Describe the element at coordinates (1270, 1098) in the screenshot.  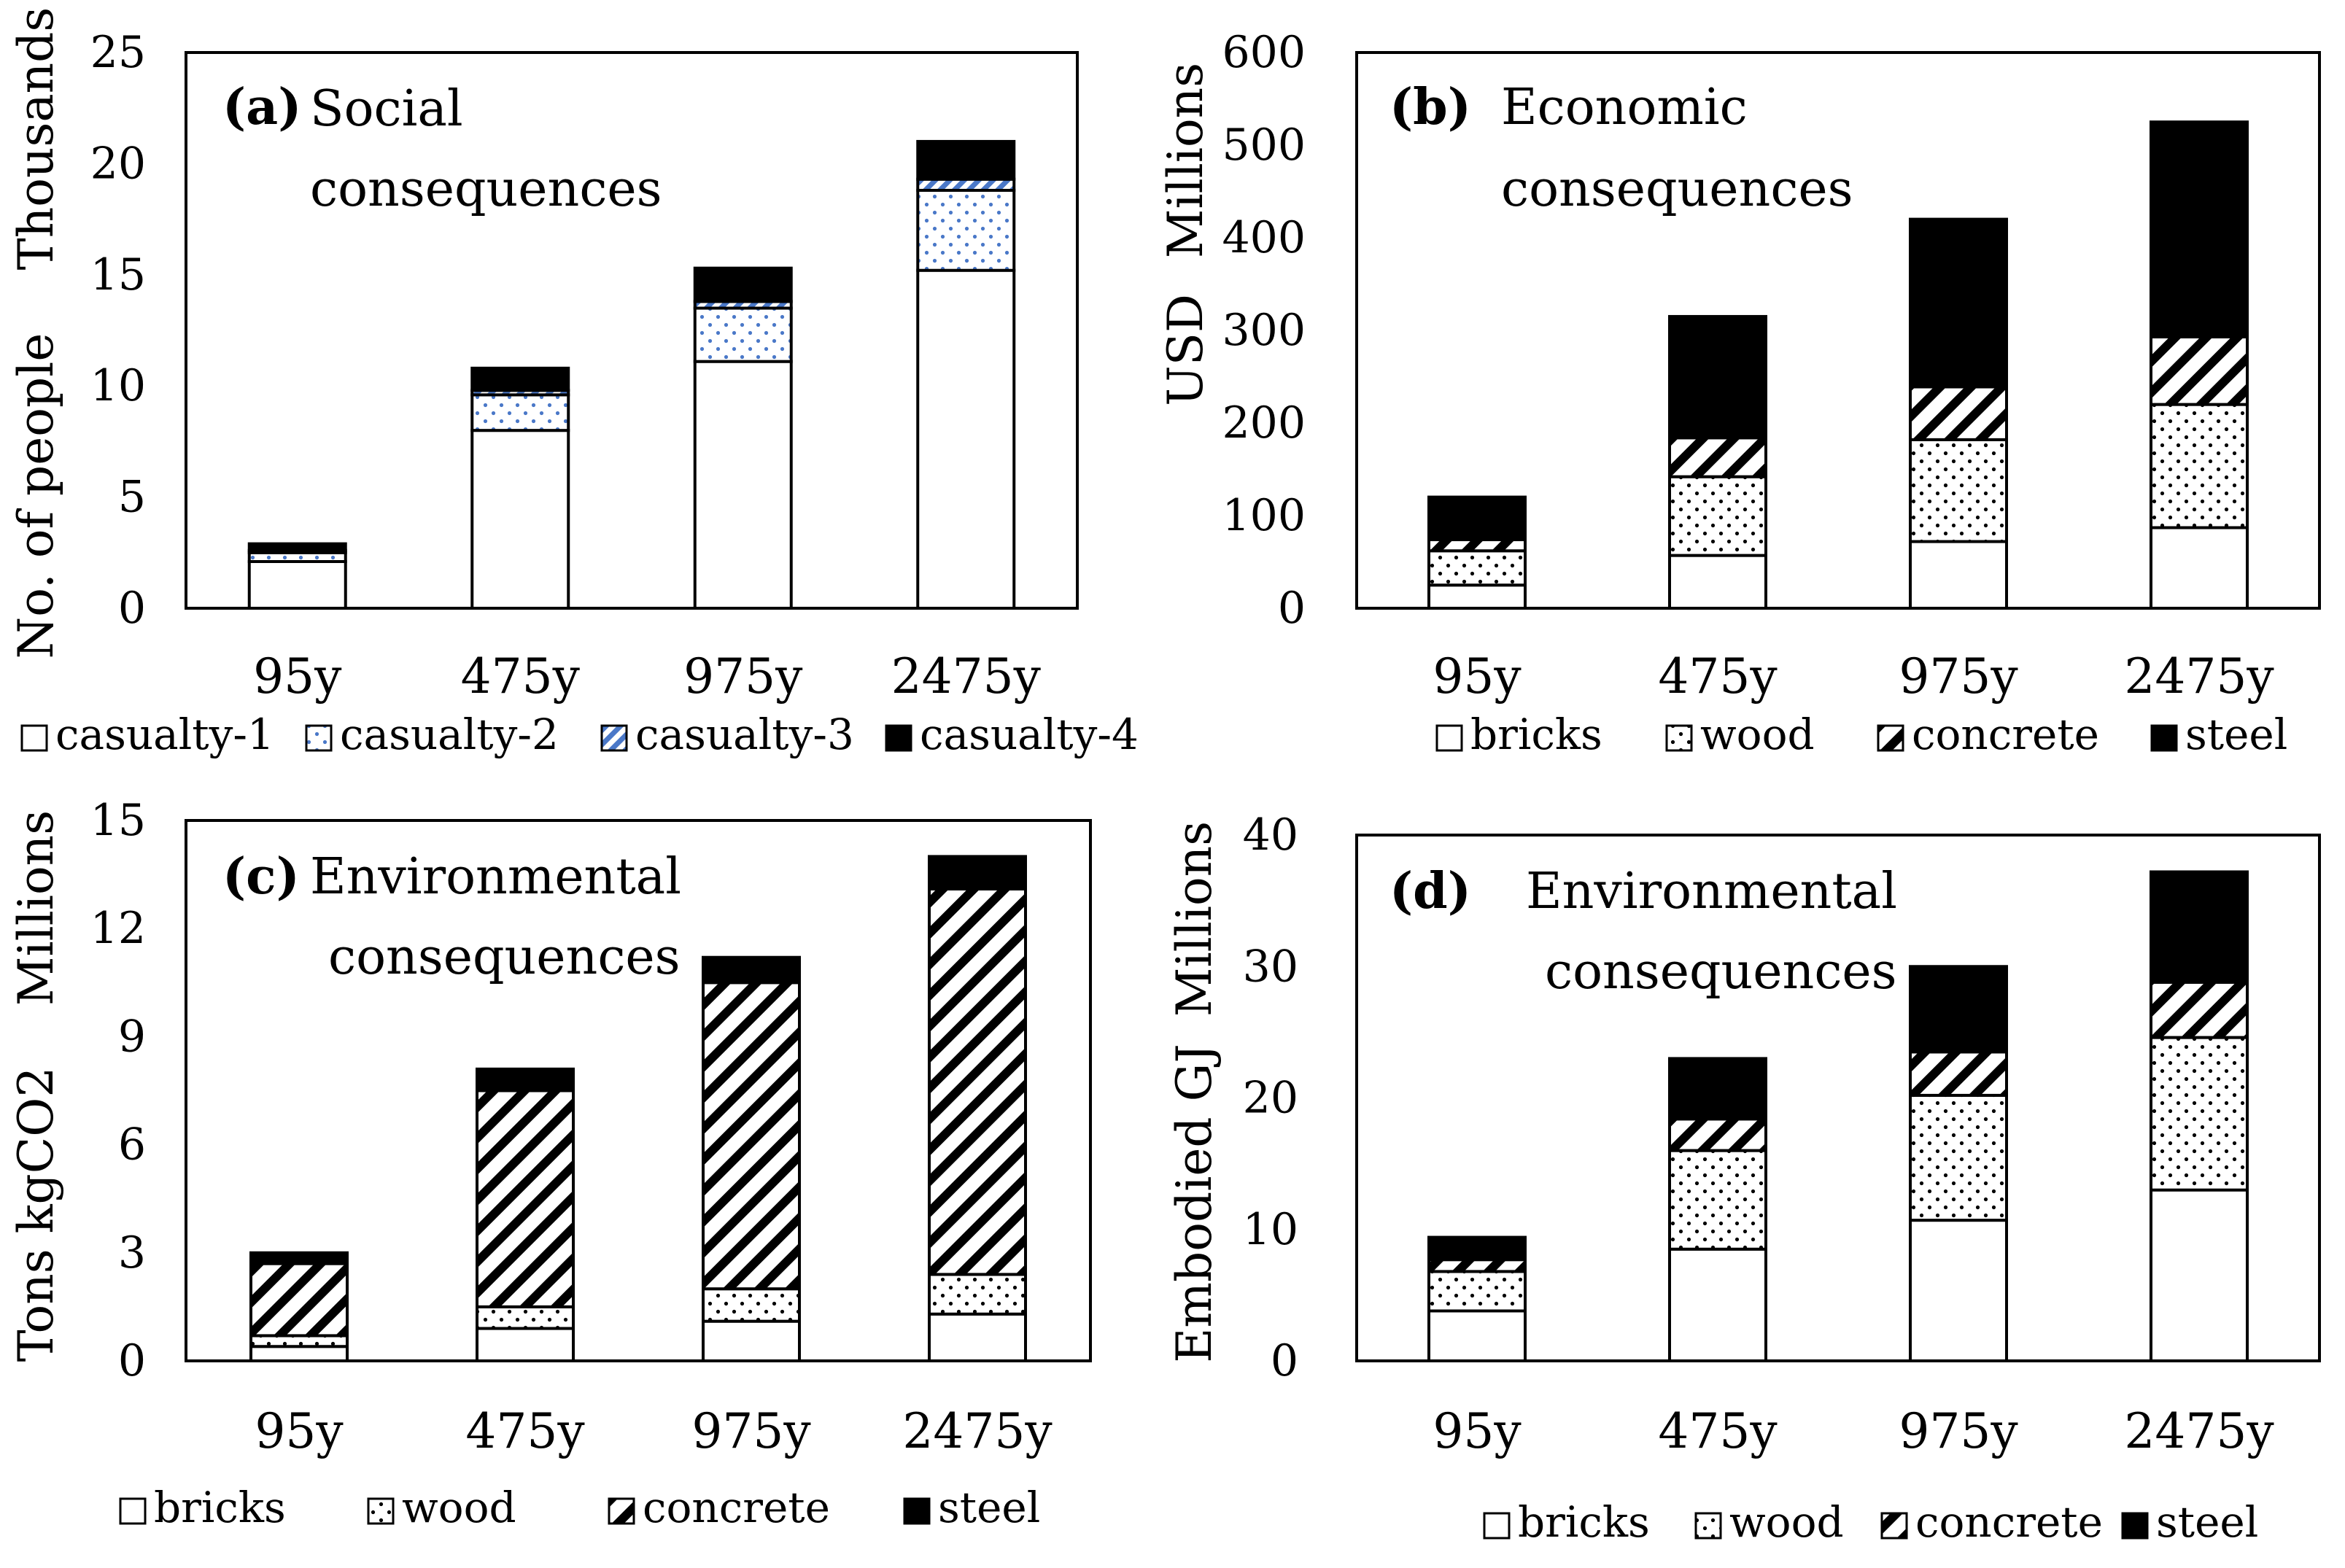
I see `y-tick-label: 20` at that location.